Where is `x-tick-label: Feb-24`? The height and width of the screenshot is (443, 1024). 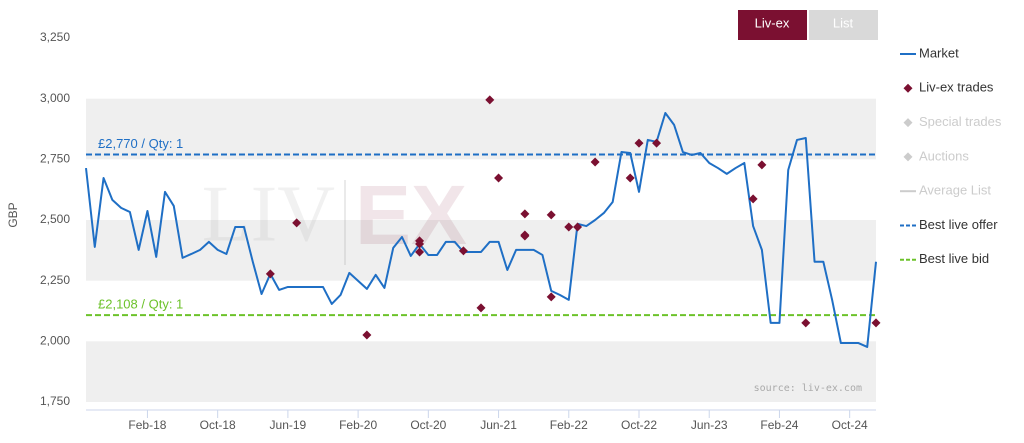 x-tick-label: Feb-24 is located at coordinates (779, 425).